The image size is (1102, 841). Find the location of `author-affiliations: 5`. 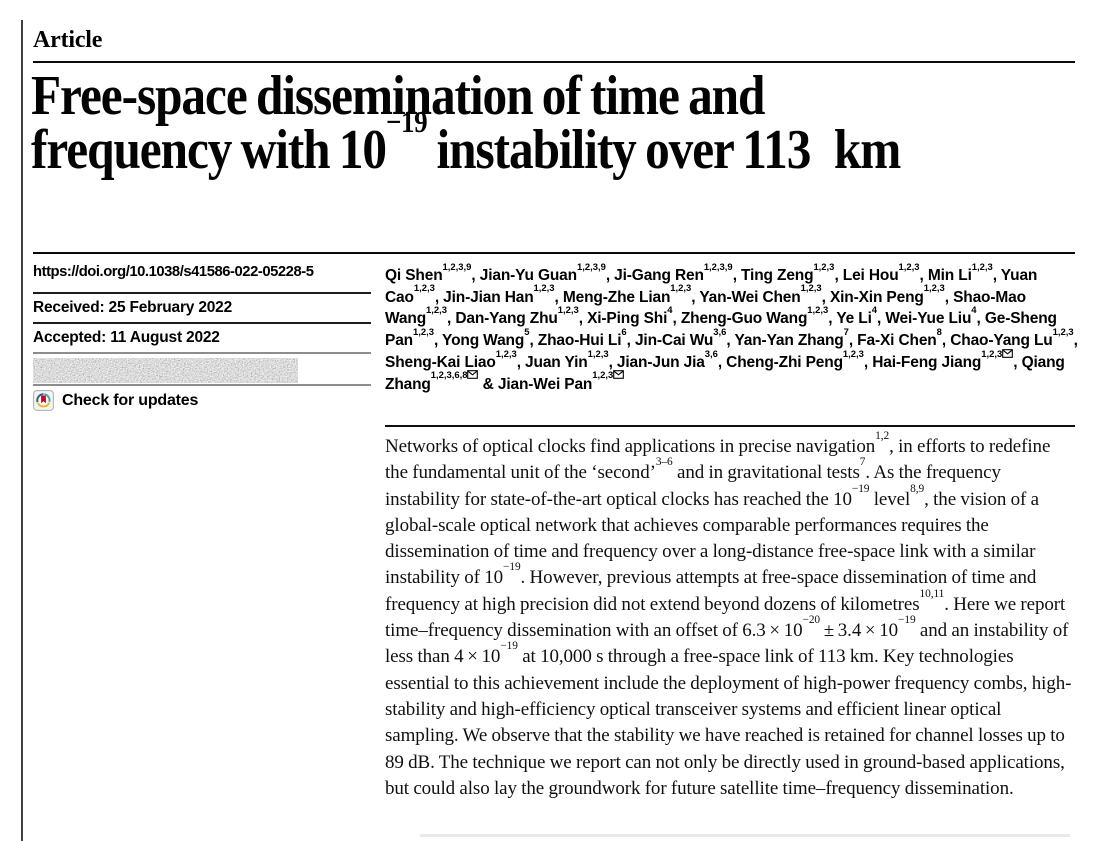

author-affiliations: 5 is located at coordinates (527, 332).